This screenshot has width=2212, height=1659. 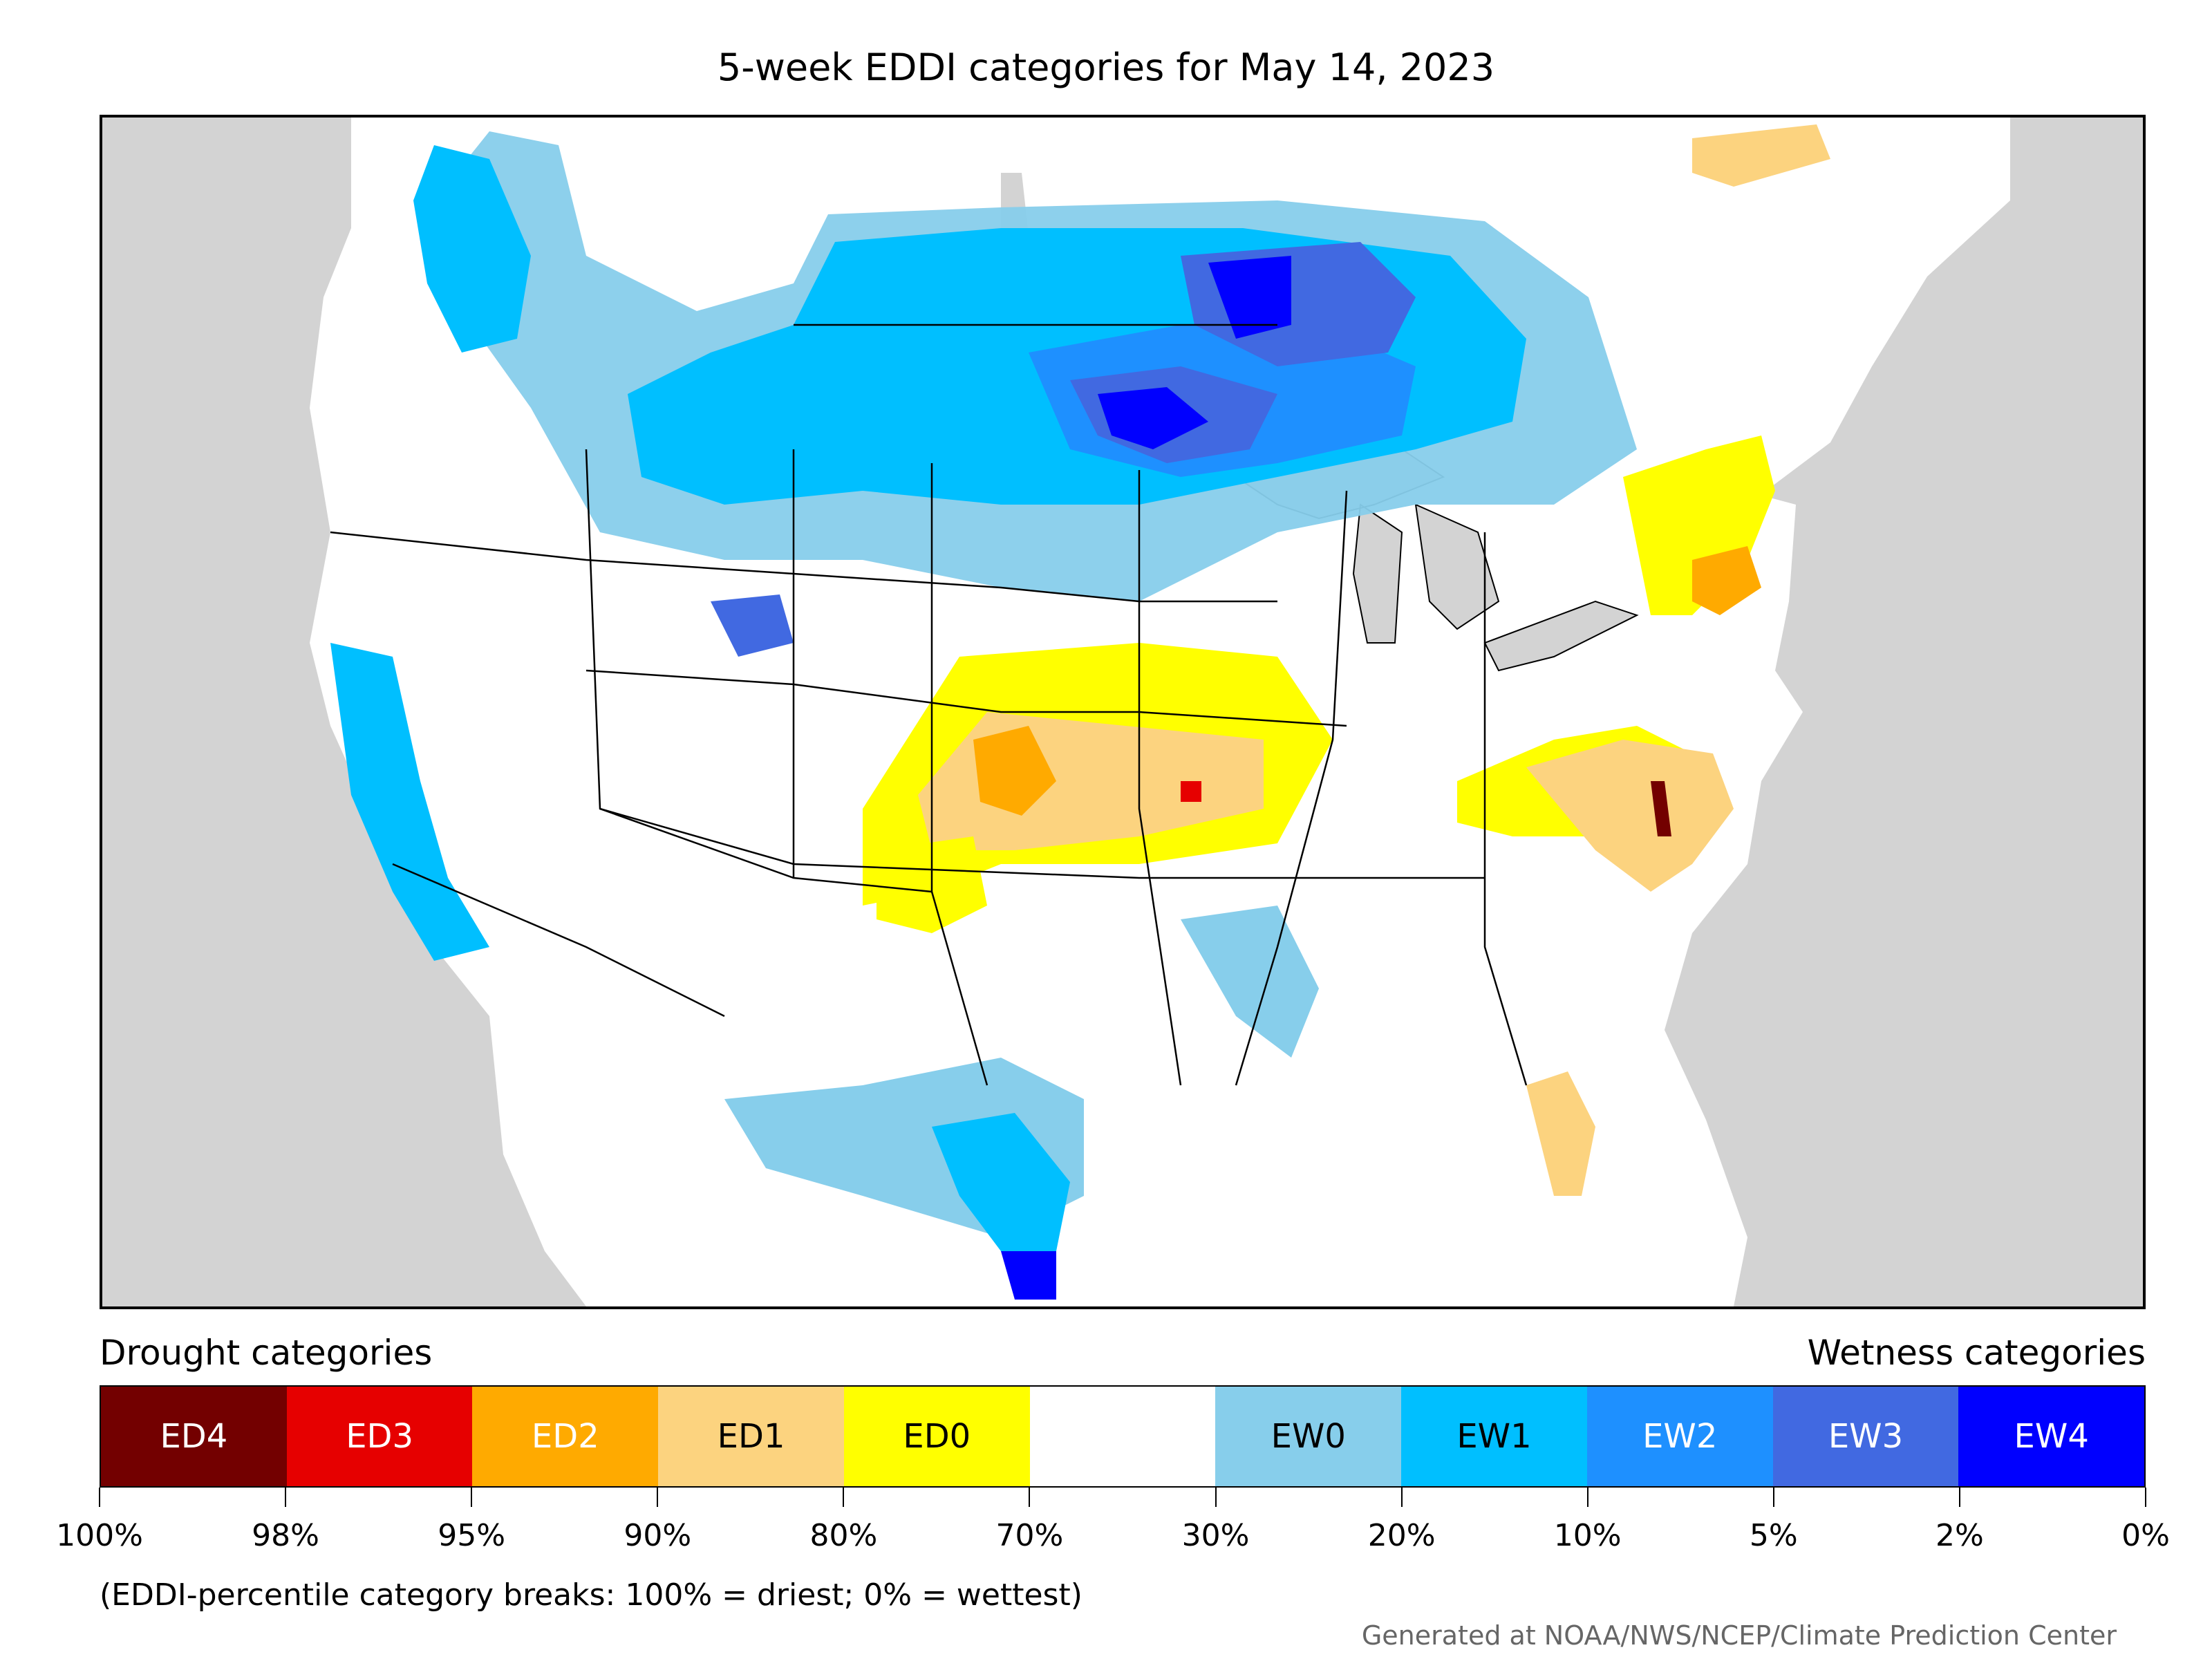 What do you see at coordinates (752, 625) in the screenshot?
I see `wyoming-wet-ew2` at bounding box center [752, 625].